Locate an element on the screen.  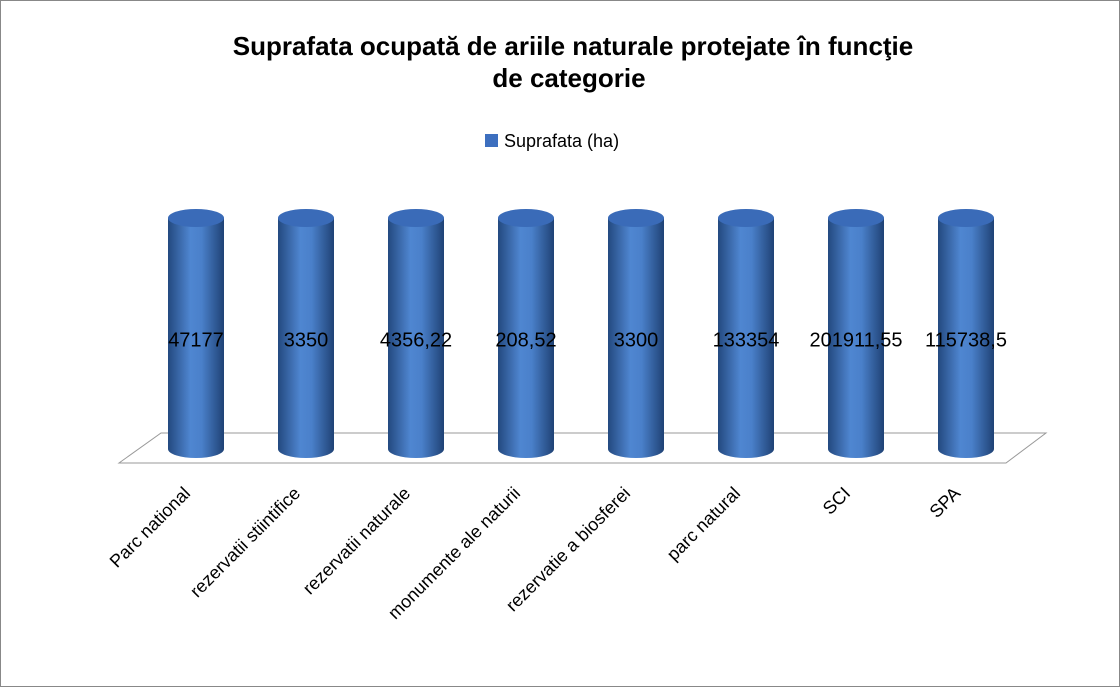
data-label: 208,52 is located at coordinates (525, 340).